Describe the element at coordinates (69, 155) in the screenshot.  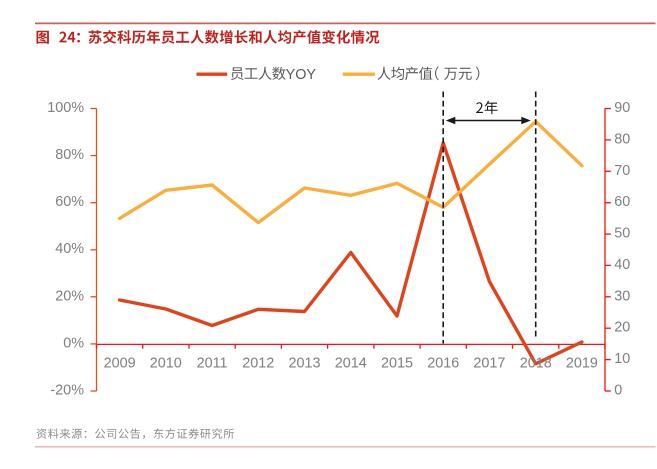
I see `svg-text: 80%` at that location.